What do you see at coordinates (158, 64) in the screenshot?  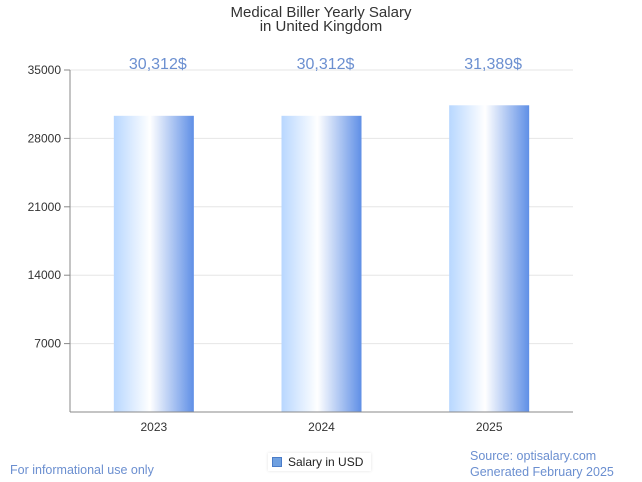 I see `data-label-2023: 30,312$` at bounding box center [158, 64].